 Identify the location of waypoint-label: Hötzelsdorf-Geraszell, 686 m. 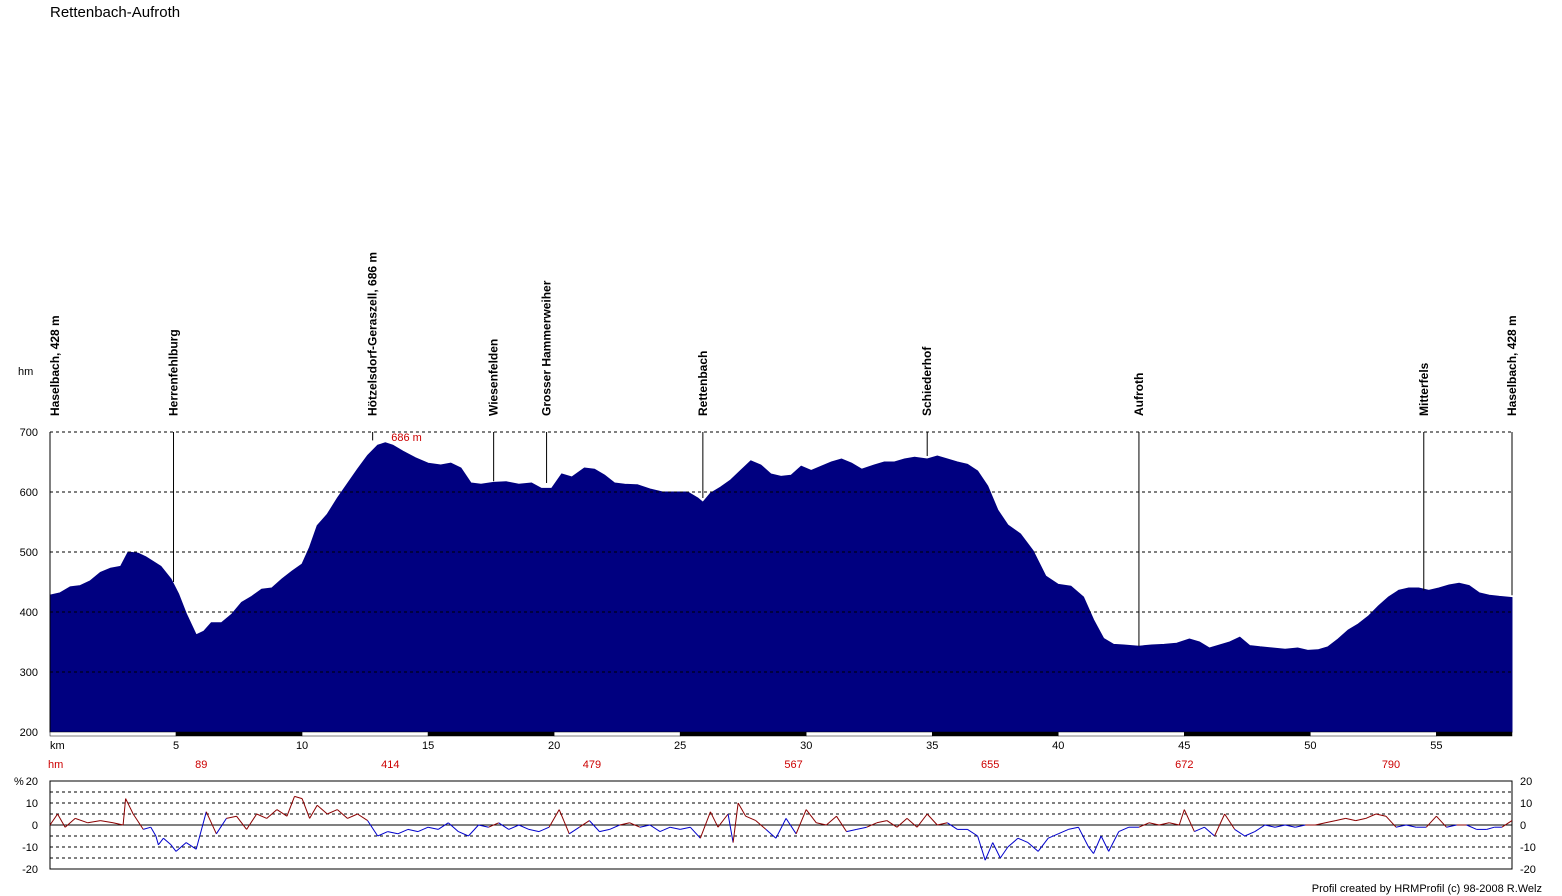
(373, 334).